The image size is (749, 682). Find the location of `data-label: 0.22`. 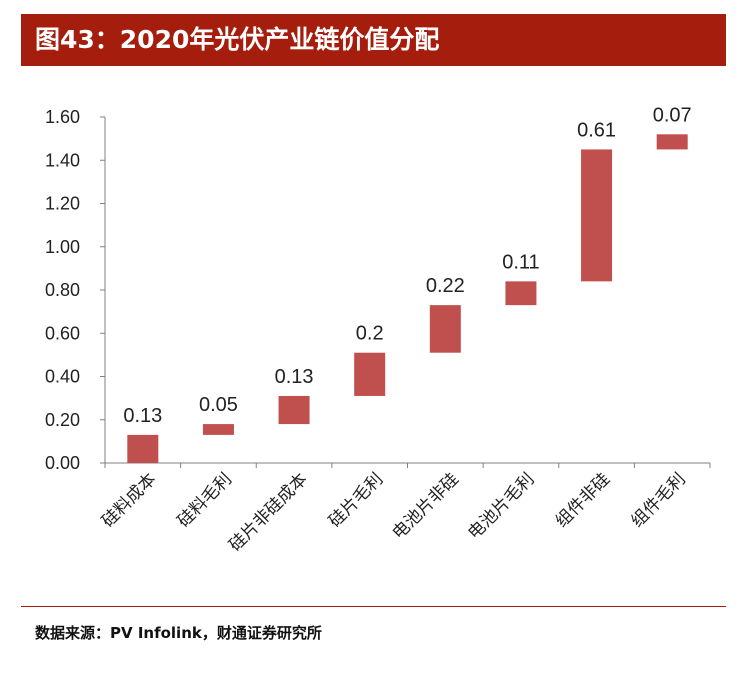

data-label: 0.22 is located at coordinates (445, 286).